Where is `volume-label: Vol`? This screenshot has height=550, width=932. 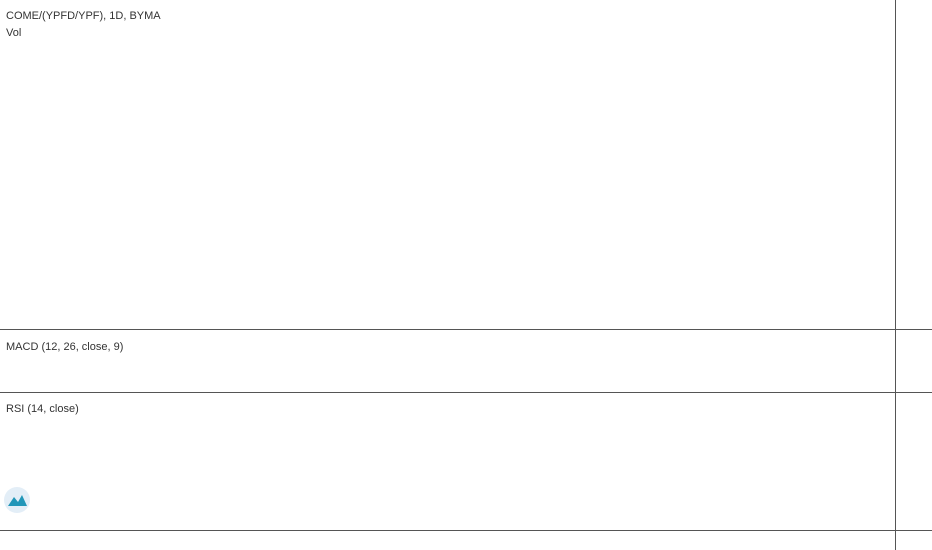
volume-label: Vol is located at coordinates (13, 33).